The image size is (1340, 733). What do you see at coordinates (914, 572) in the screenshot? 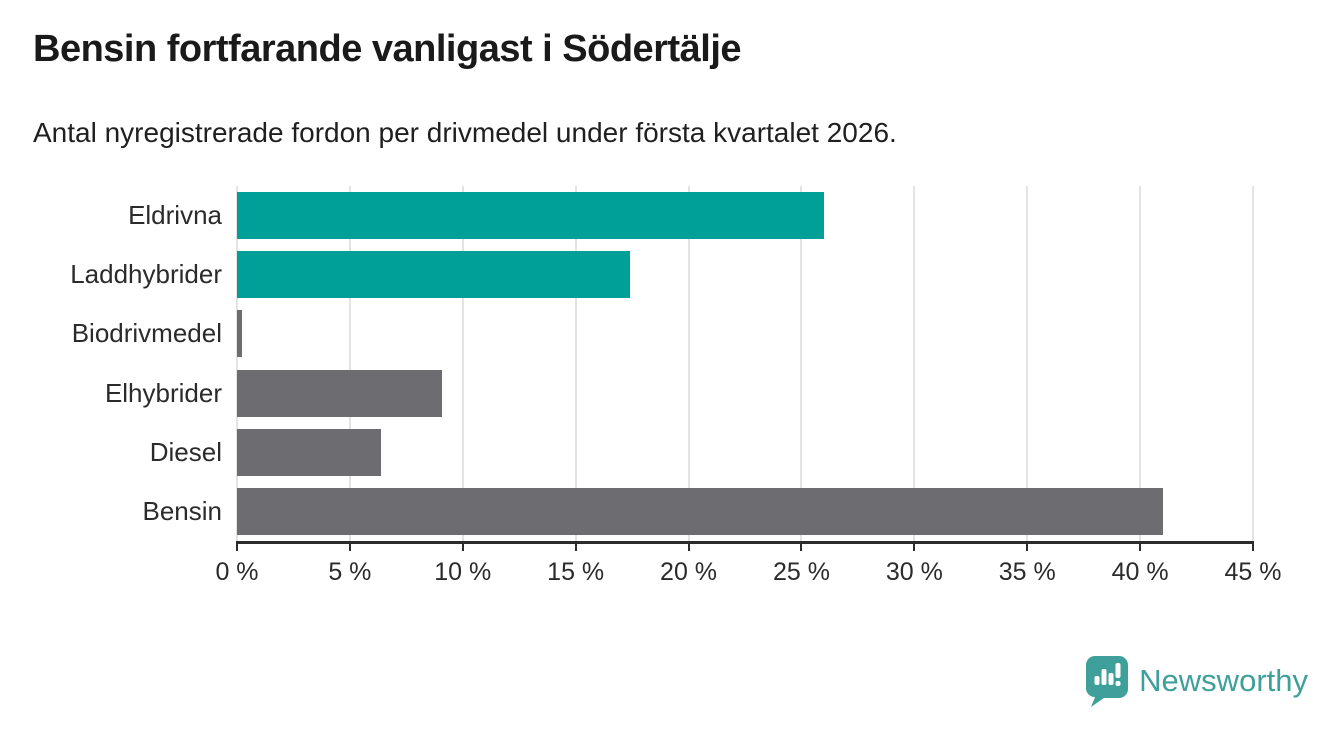
I see `axis-tick-label: 30 %` at bounding box center [914, 572].